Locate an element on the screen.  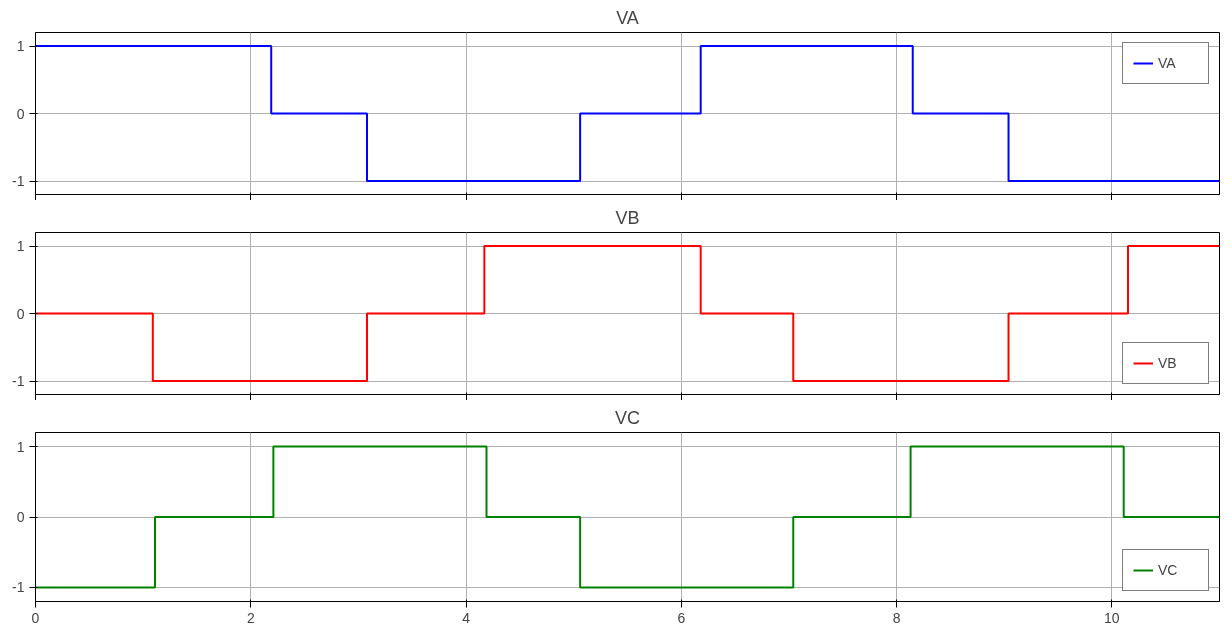
chart-title: VB is located at coordinates (627, 217).